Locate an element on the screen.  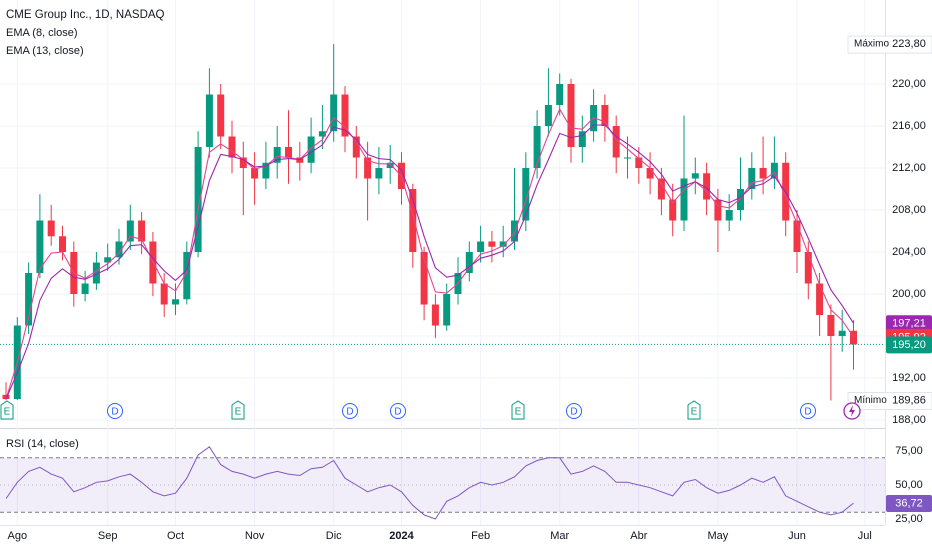
chart-title: CME Group Inc., 1D, NASDAQ is located at coordinates (85, 15).